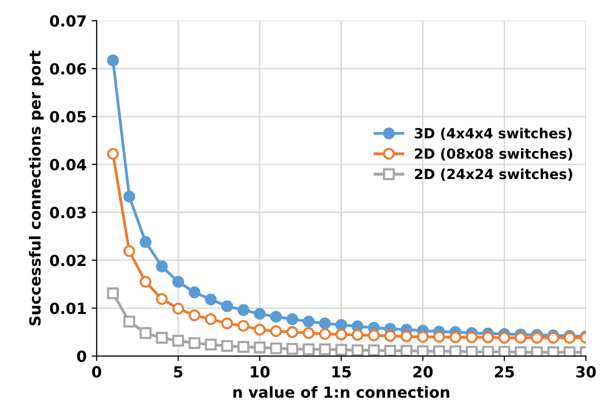 The image size is (604, 414). What do you see at coordinates (341, 392) in the screenshot?
I see `x-axis-title: n value of 1:n connection` at bounding box center [341, 392].